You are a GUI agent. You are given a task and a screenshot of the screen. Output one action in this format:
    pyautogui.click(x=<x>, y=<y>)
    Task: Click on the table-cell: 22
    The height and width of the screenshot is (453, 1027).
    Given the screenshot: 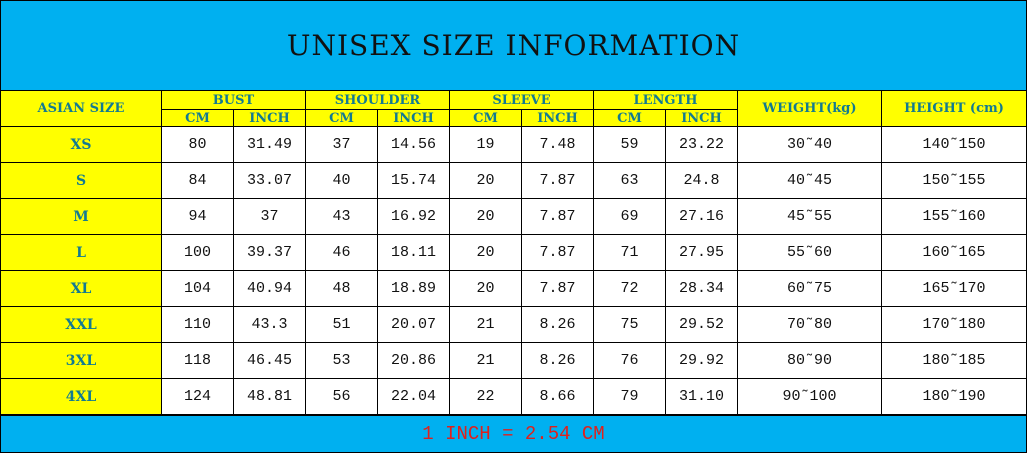 What is the action you would take?
    pyautogui.click(x=485, y=396)
    